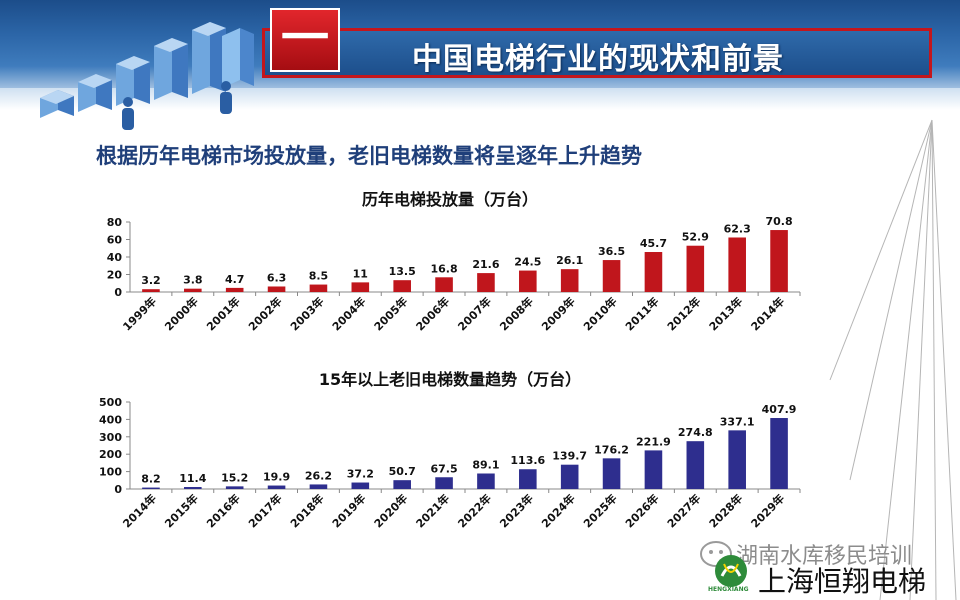 This screenshot has height=600, width=960. I want to click on x-tick-label: 2013年, so click(725, 313).